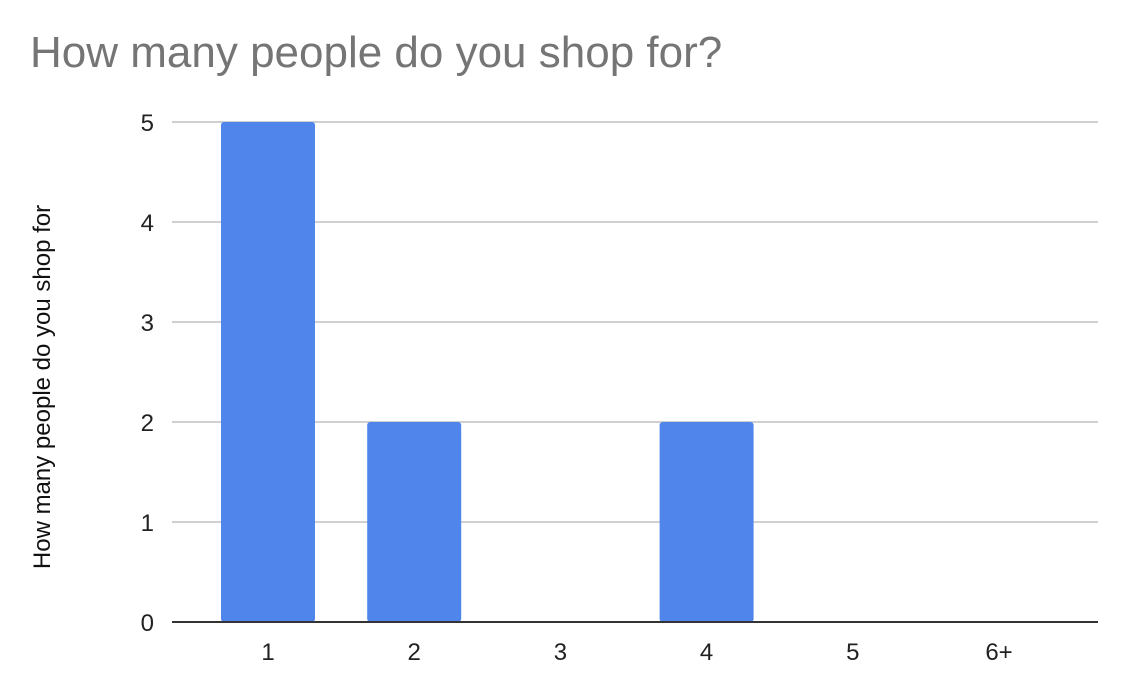  What do you see at coordinates (852, 652) in the screenshot?
I see `x-tick-label: 5` at bounding box center [852, 652].